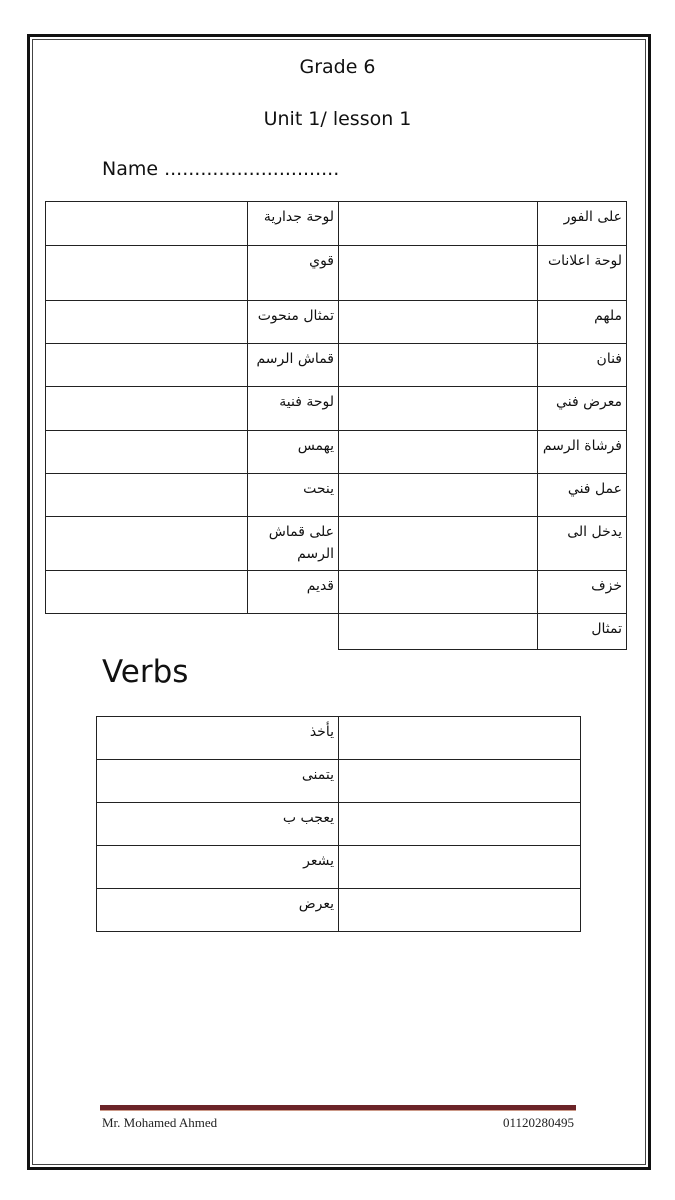 Image resolution: width=675 pixels, height=1200 pixels. What do you see at coordinates (338, 1108) in the screenshot?
I see `footer-rule` at bounding box center [338, 1108].